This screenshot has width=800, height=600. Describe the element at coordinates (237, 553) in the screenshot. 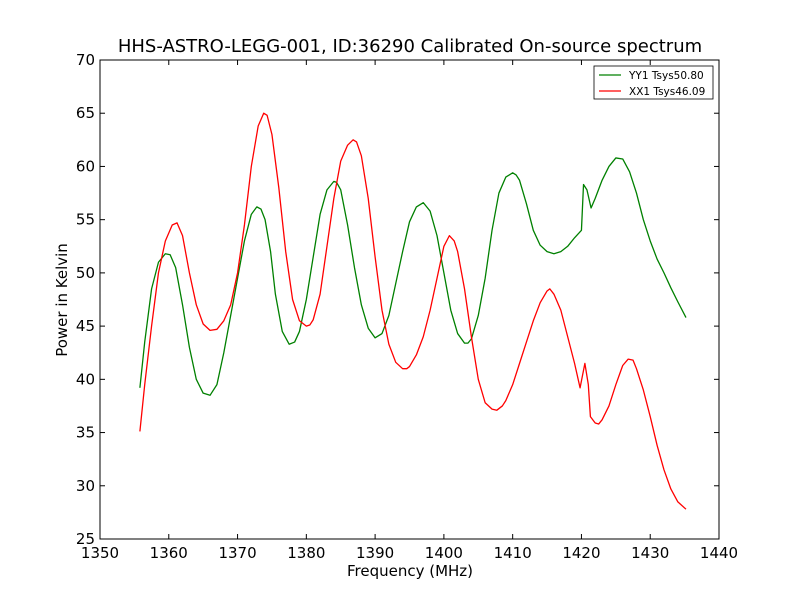

I see `x-tick-label-2: 1370` at that location.